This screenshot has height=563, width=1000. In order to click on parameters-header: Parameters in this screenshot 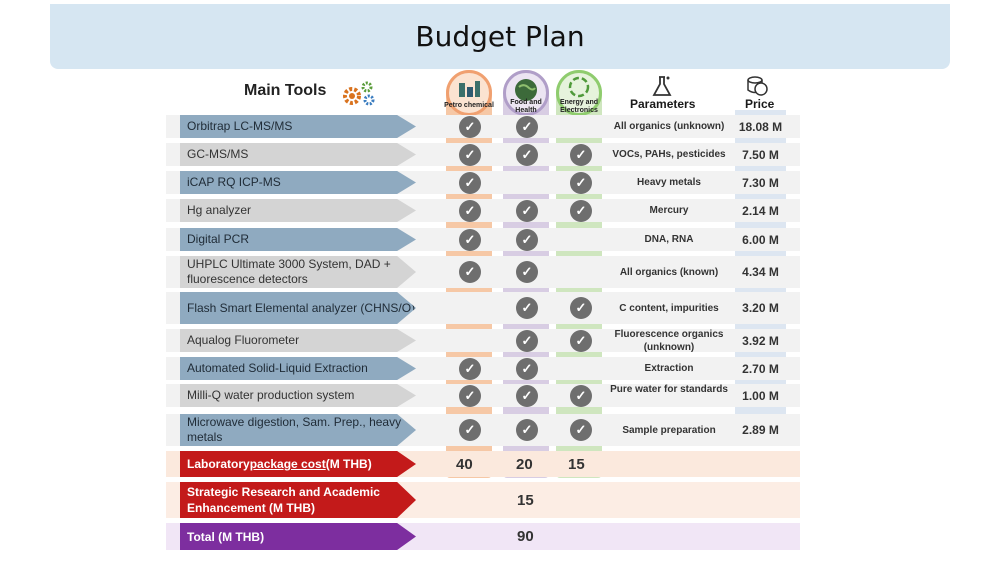, I will do `click(663, 104)`.